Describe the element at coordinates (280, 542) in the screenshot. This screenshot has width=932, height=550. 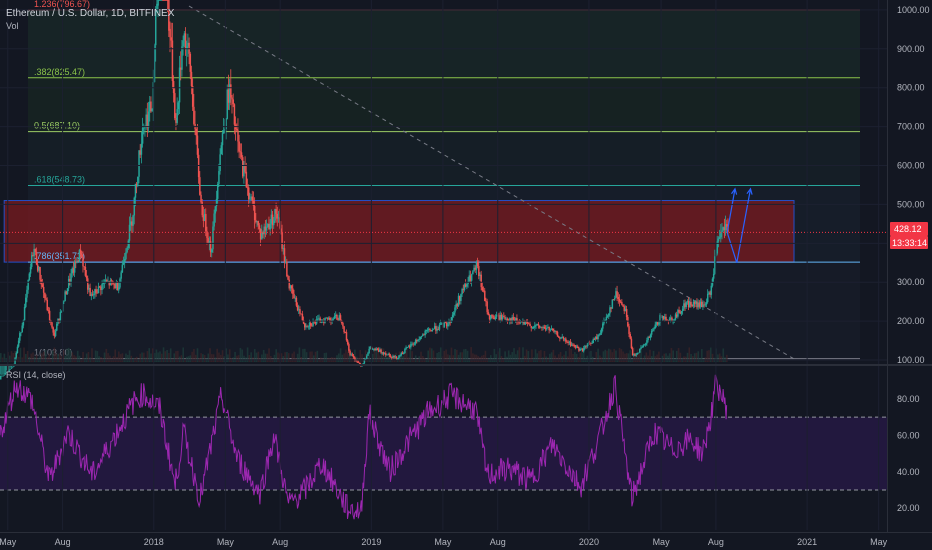
I see `time-tick-label: Aug` at that location.